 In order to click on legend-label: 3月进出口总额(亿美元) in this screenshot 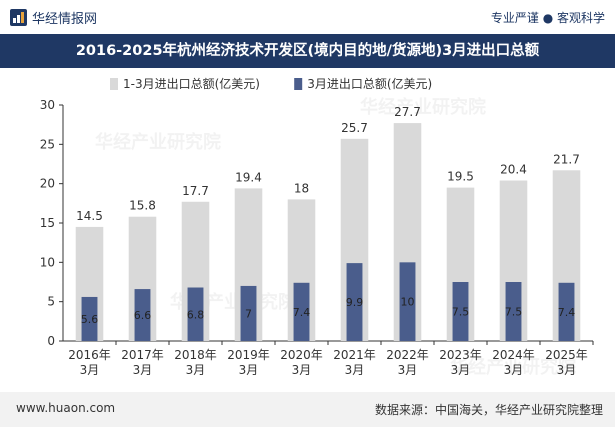, I will do `click(369, 83)`.